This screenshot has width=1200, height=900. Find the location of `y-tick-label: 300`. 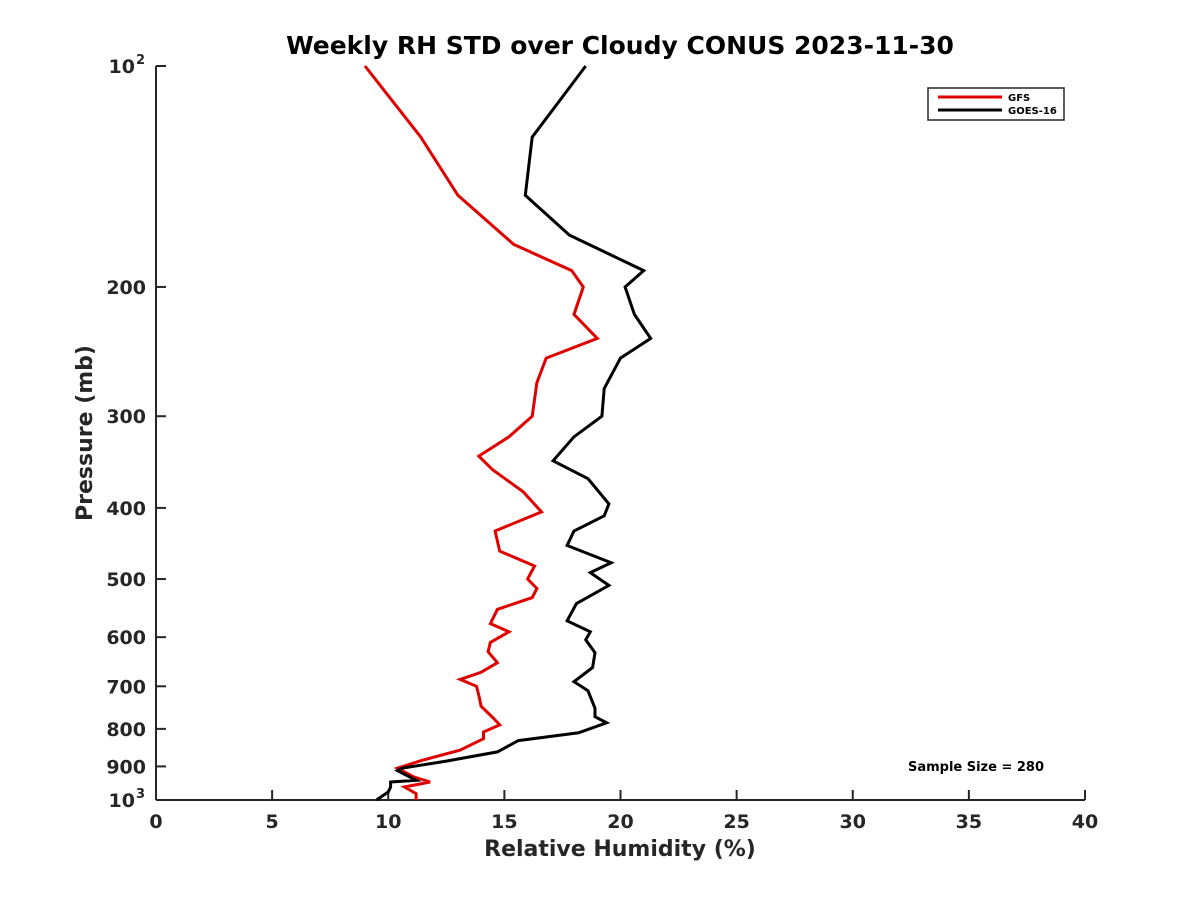

y-tick-label: 300 is located at coordinates (126, 417).